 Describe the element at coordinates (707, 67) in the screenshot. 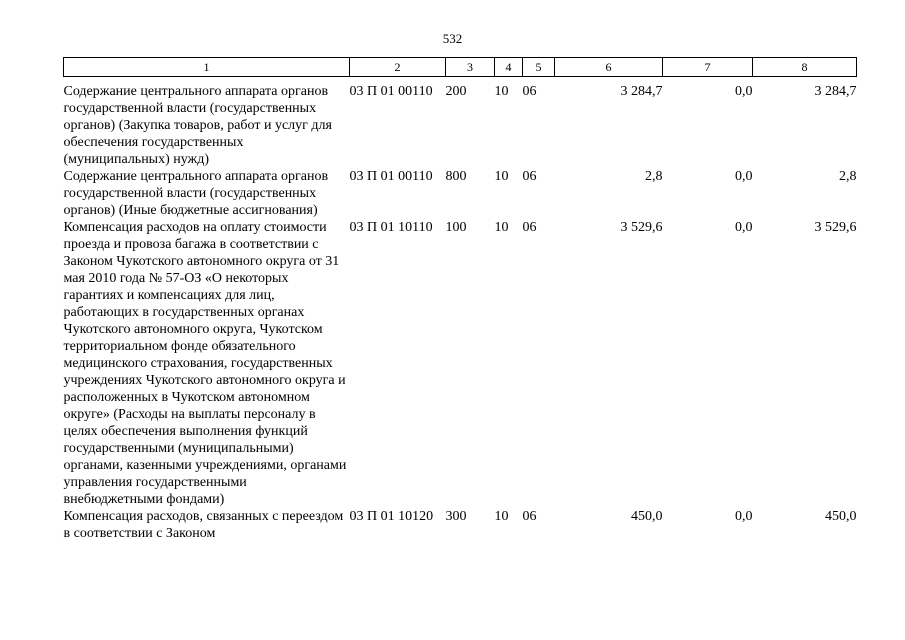

I see `column-header-7: 7` at that location.